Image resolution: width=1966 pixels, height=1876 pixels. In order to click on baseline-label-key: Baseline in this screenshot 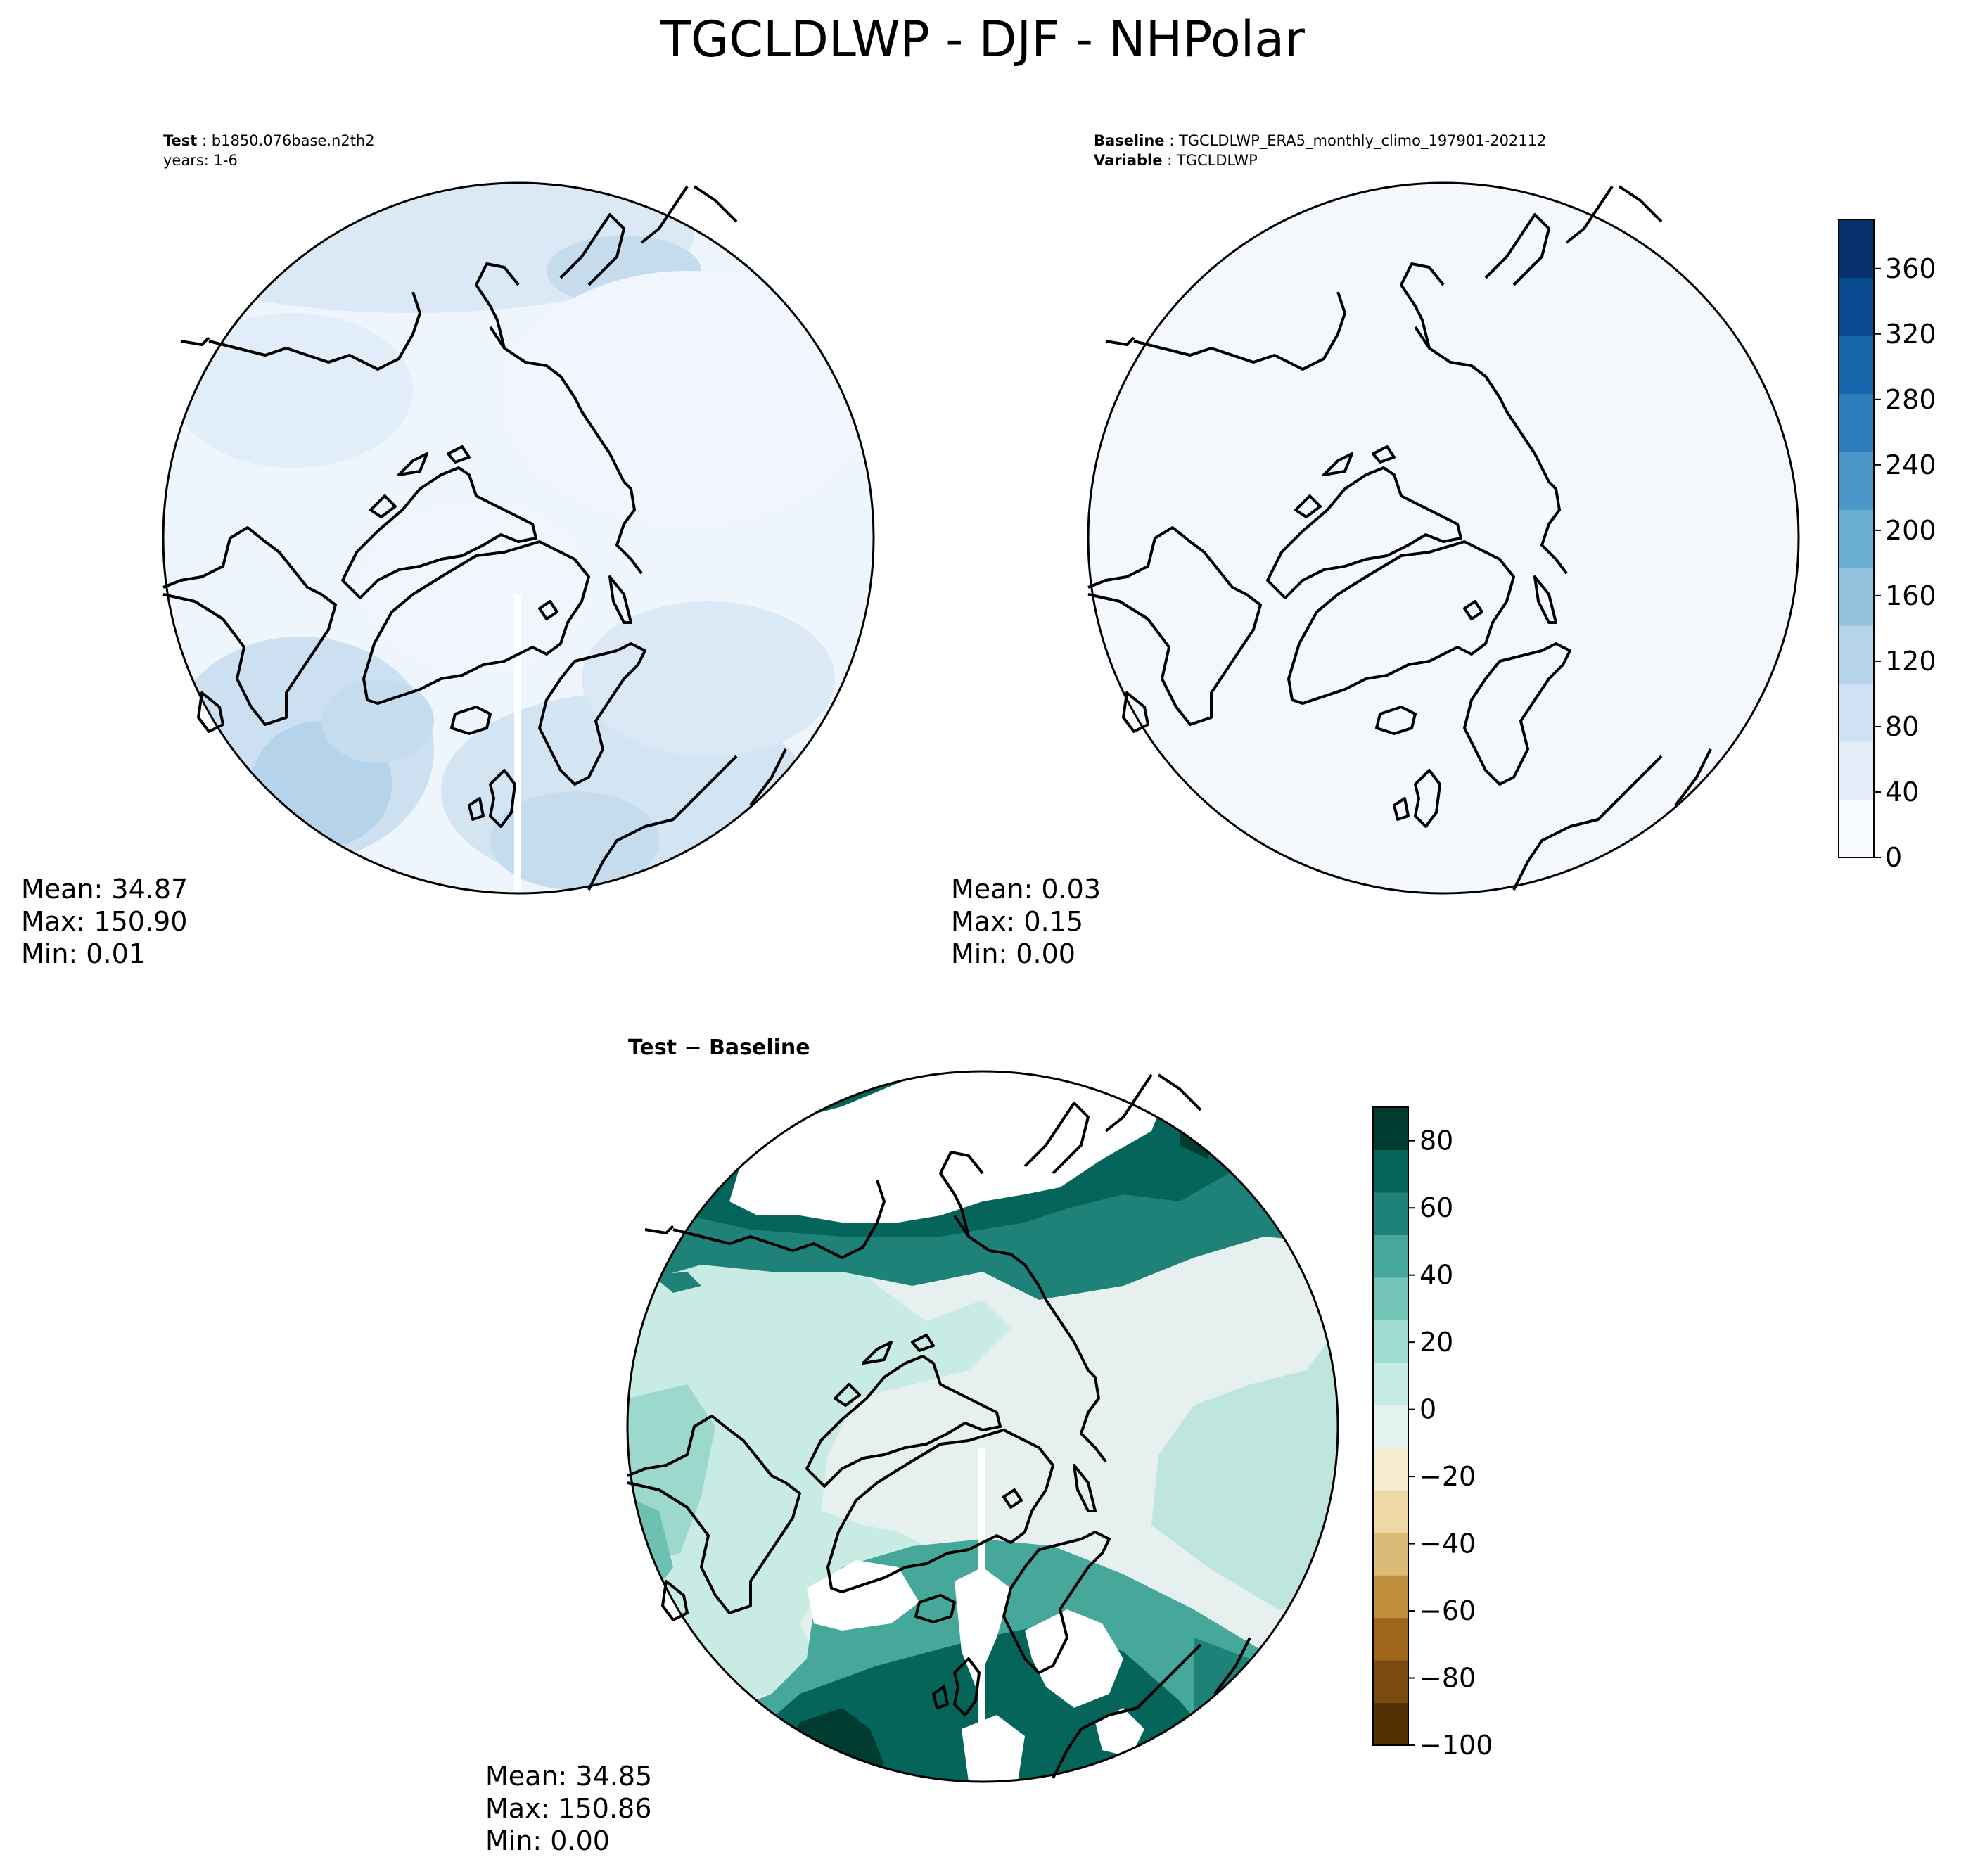, I will do `click(1129, 140)`.